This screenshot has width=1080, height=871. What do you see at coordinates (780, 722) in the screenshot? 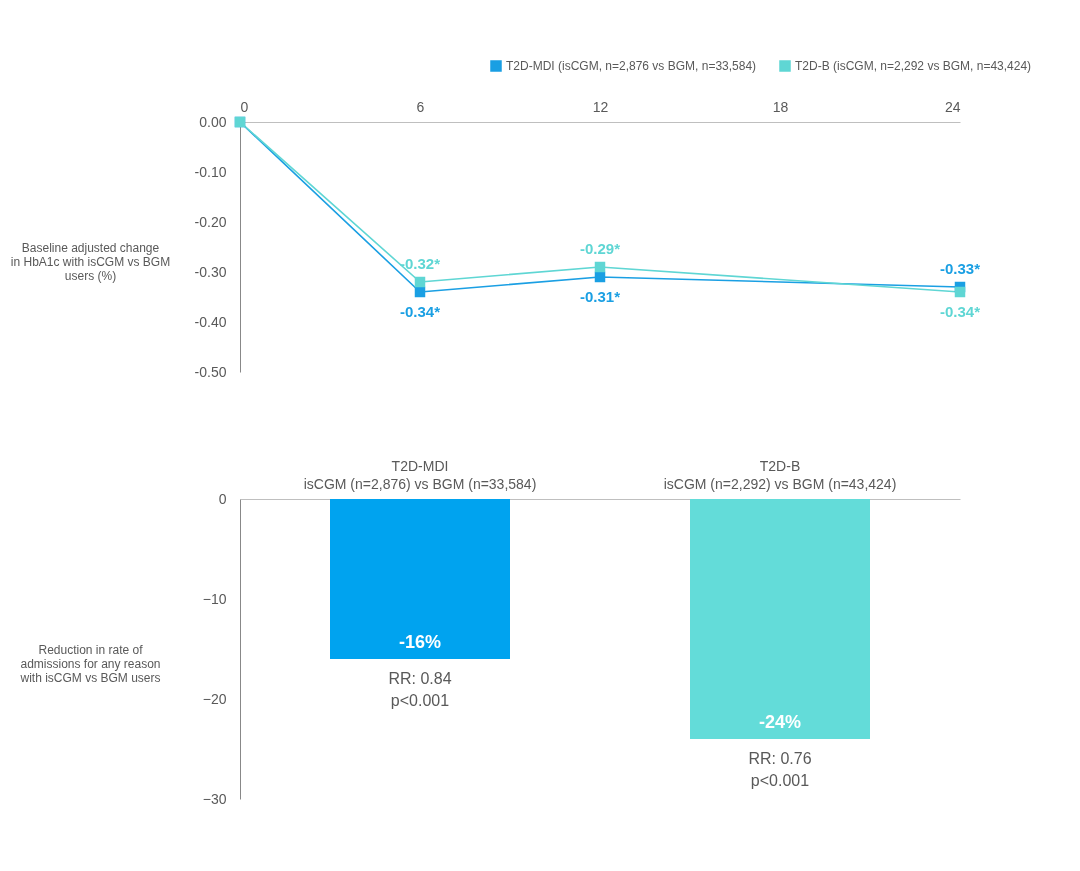
I see `data-label: -24%` at bounding box center [780, 722].